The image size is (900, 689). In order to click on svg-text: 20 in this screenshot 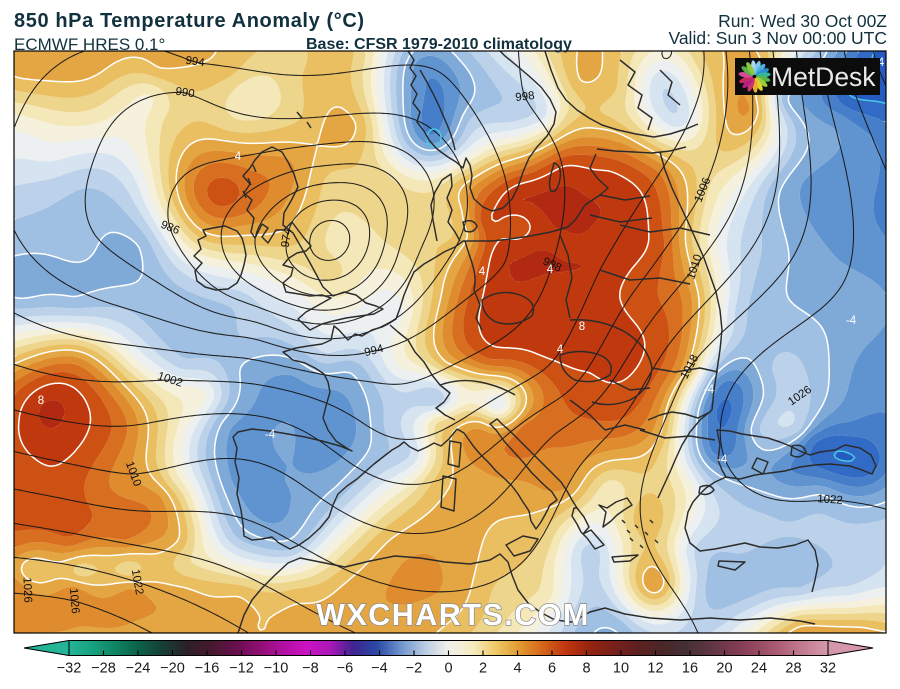, I will do `click(724, 669)`.